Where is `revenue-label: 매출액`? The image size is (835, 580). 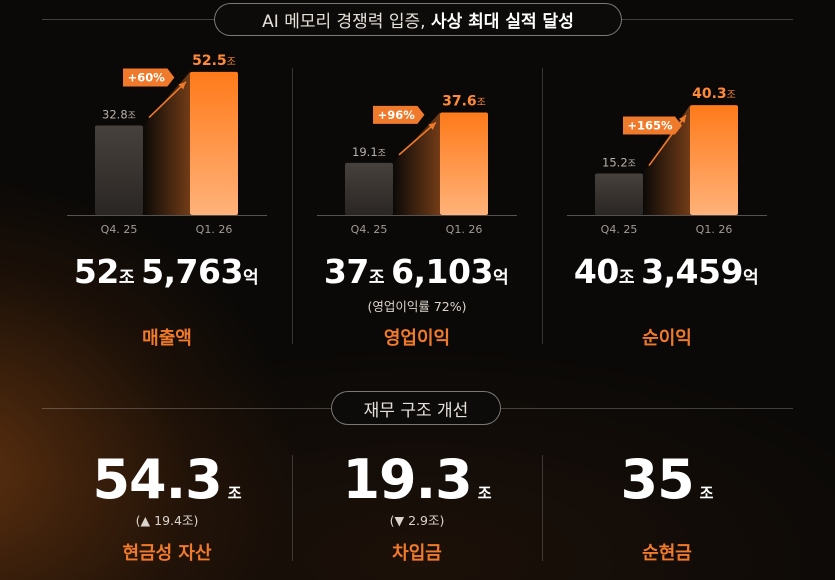 revenue-label: 매출액 is located at coordinates (167, 338).